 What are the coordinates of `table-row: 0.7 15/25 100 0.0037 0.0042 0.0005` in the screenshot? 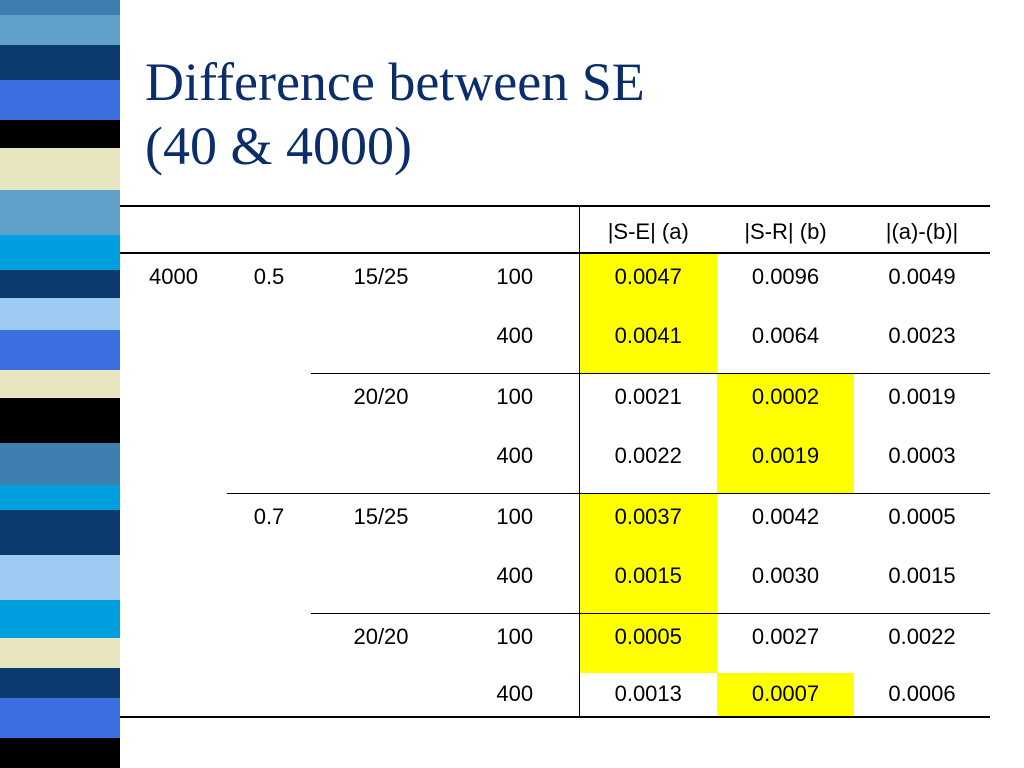 It's located at (555, 522).